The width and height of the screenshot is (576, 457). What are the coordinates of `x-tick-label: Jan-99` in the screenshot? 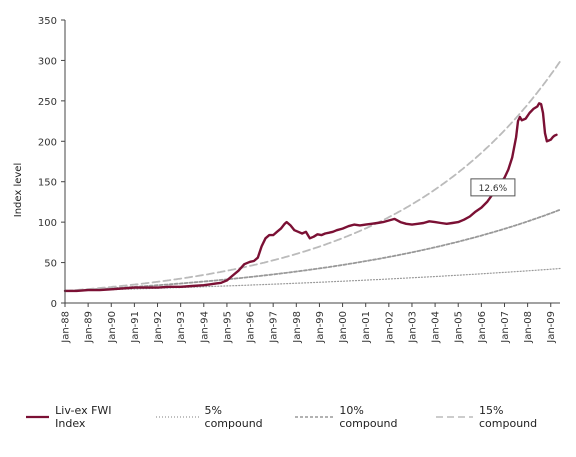 It's located at (320, 327).